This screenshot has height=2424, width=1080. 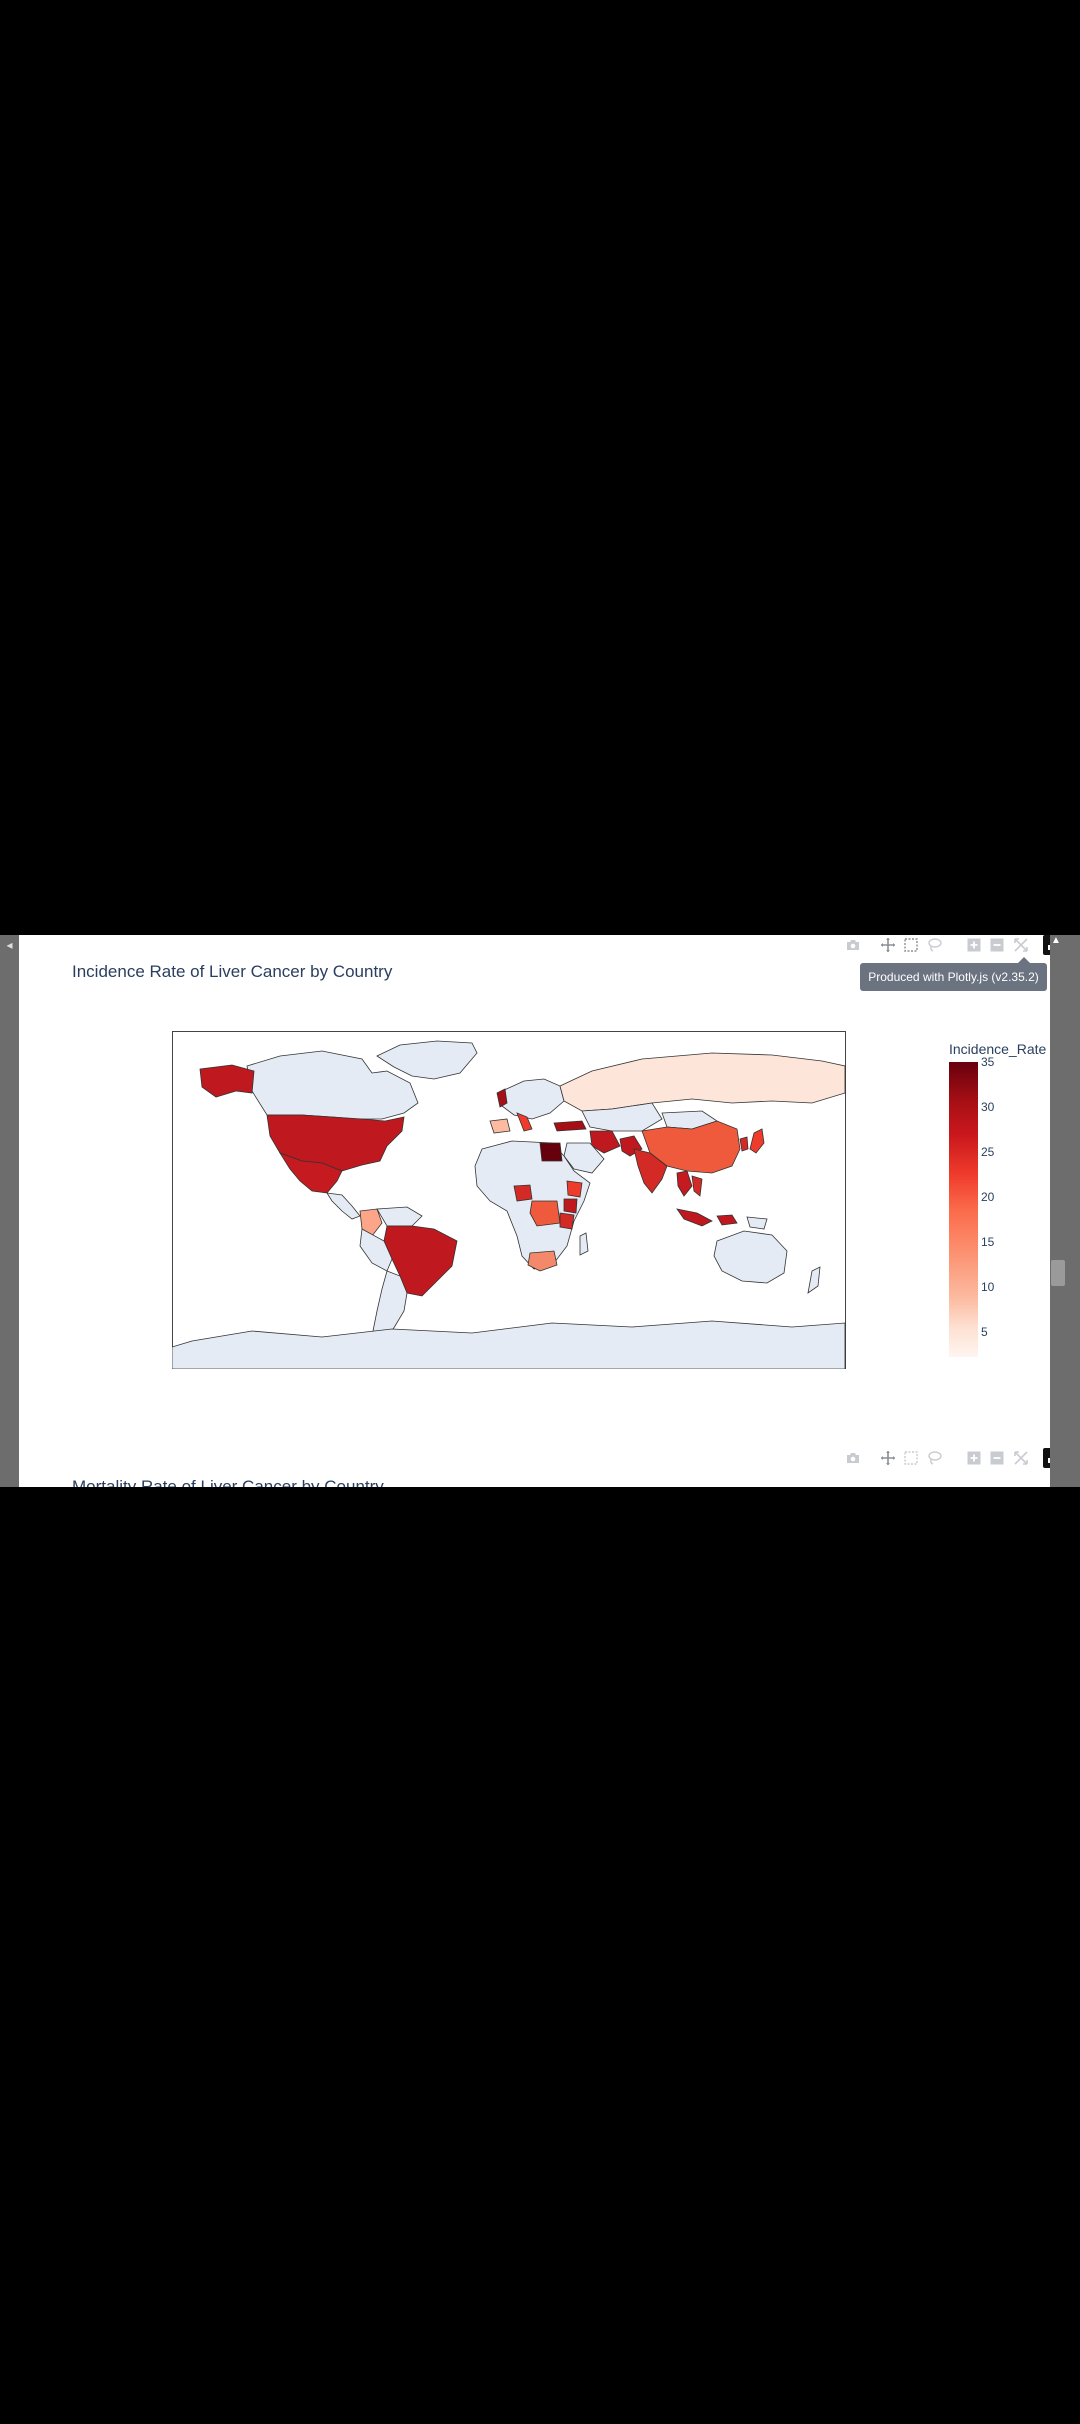 I want to click on colorbar-title: Incidence_Rate, so click(x=998, y=1049).